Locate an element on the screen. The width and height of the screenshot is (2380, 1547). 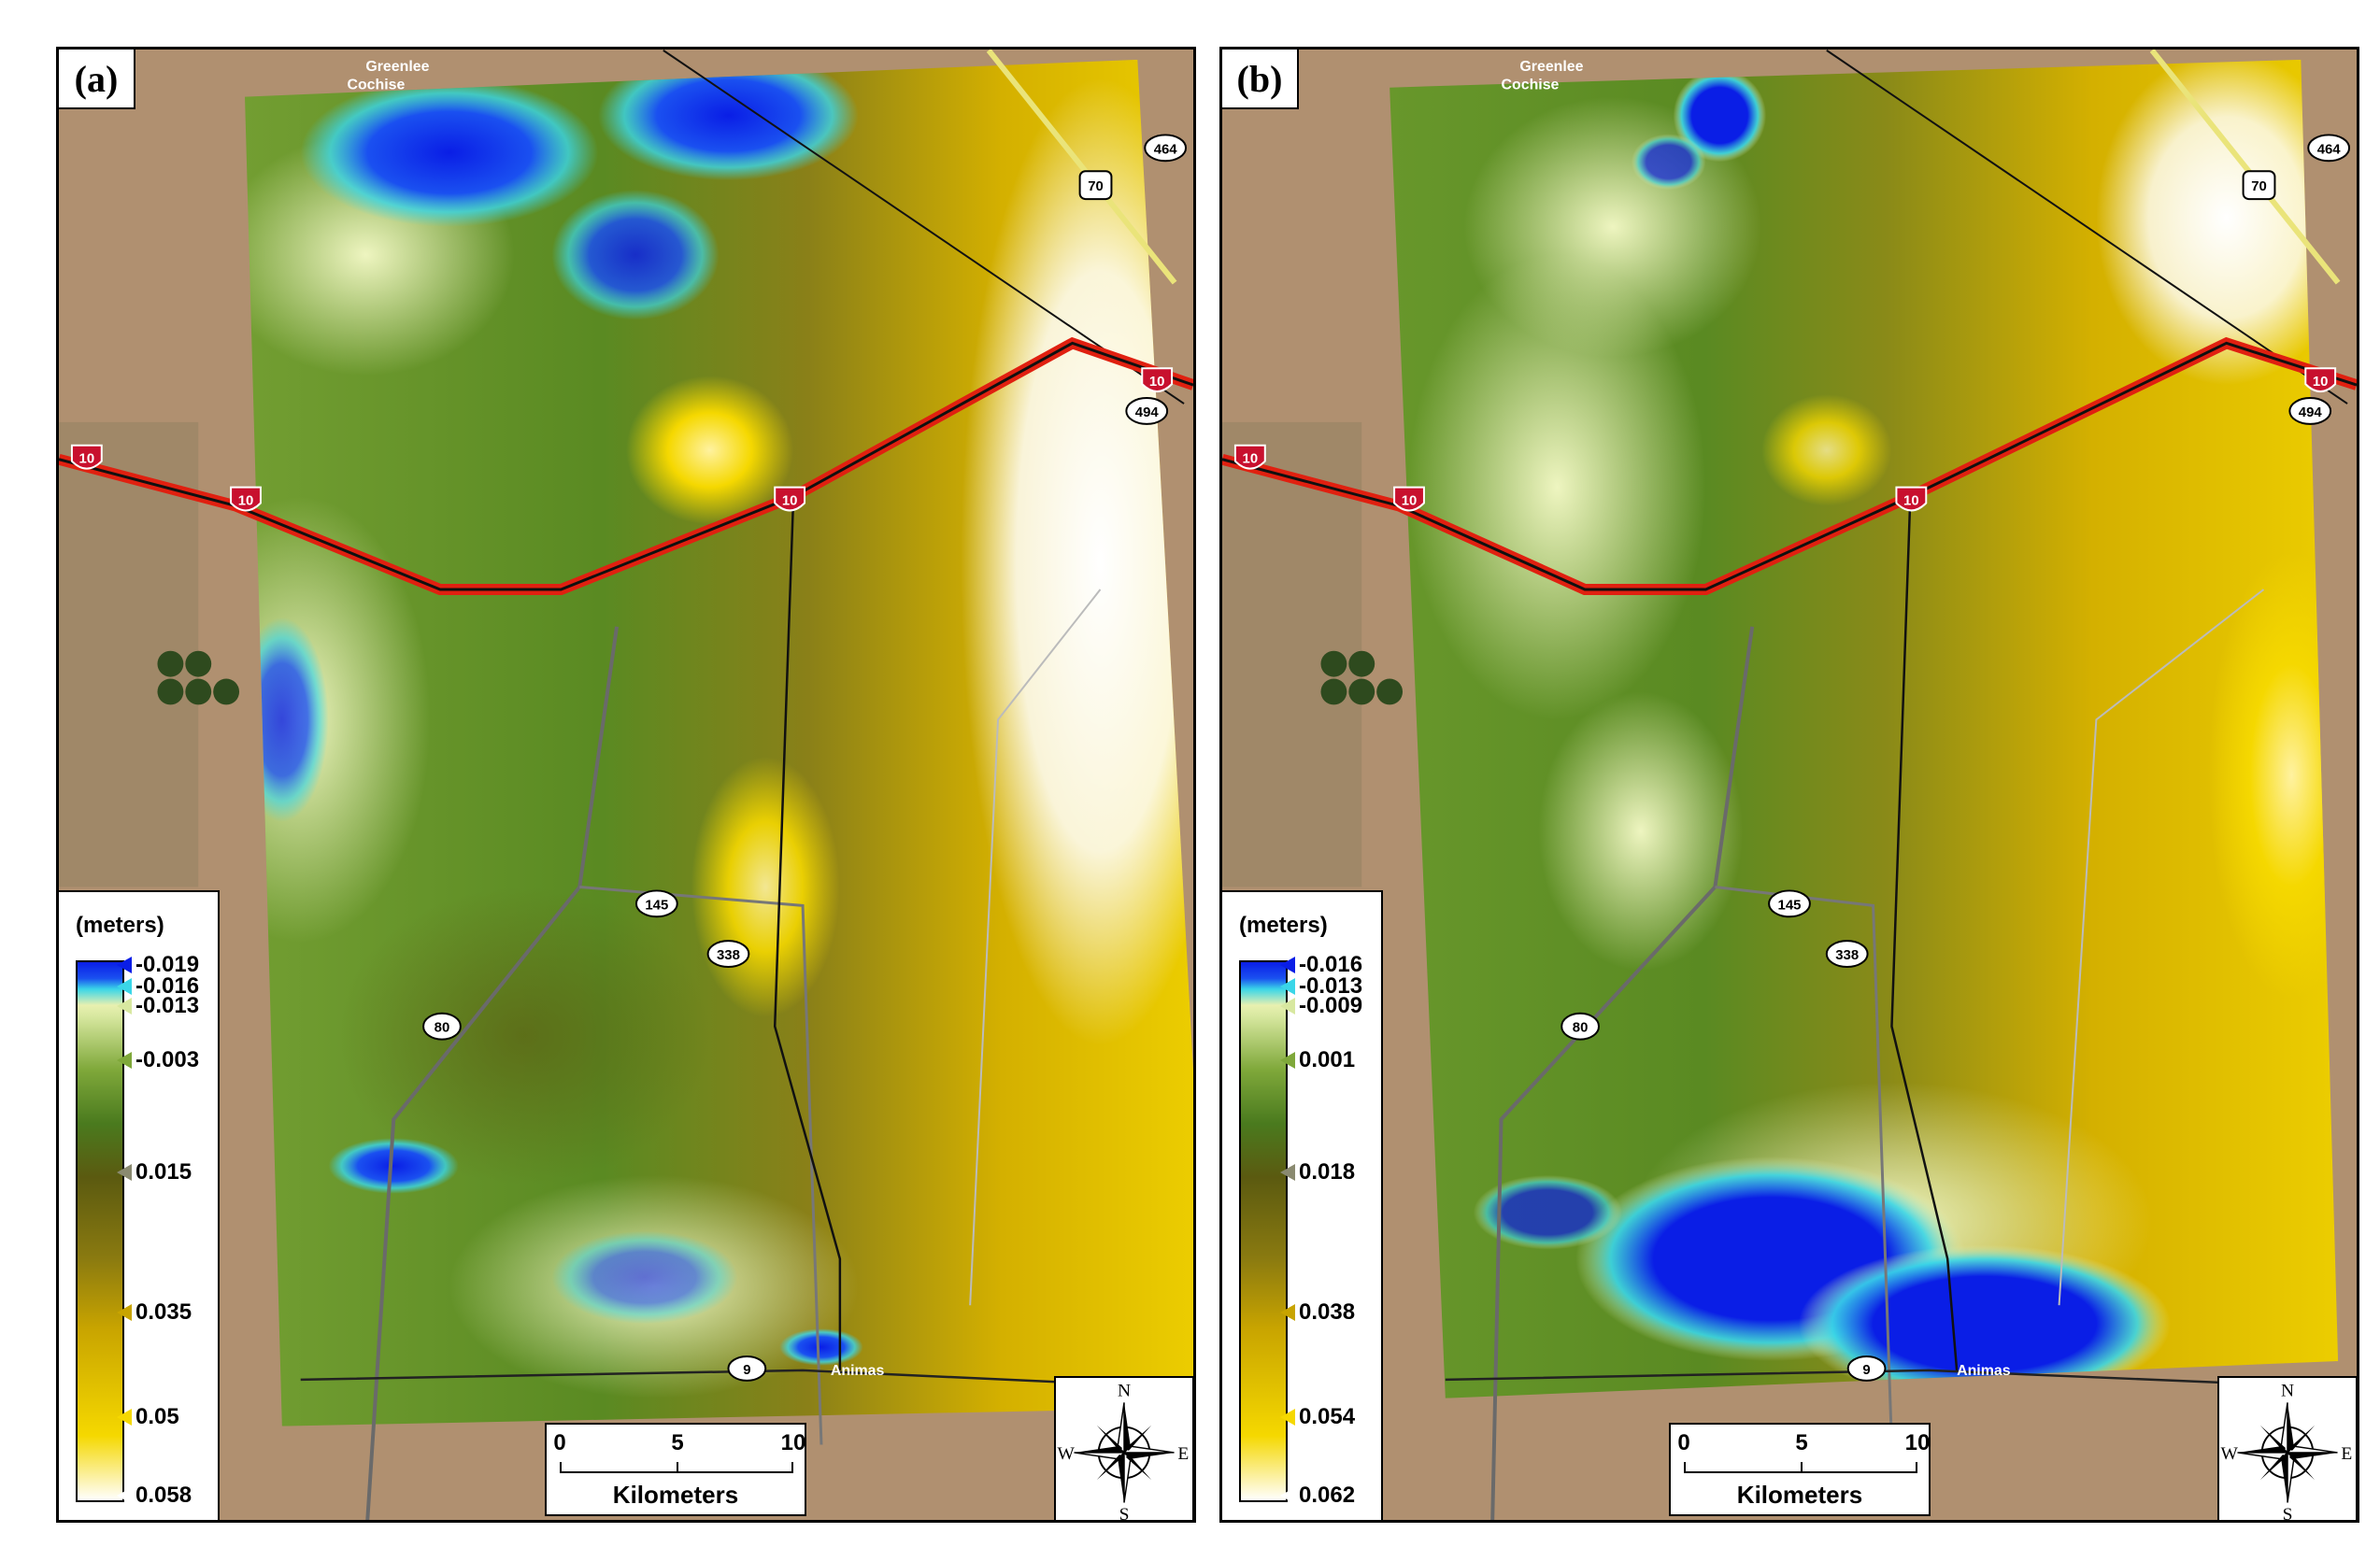
route-shield-80: 80 is located at coordinates (442, 1026).